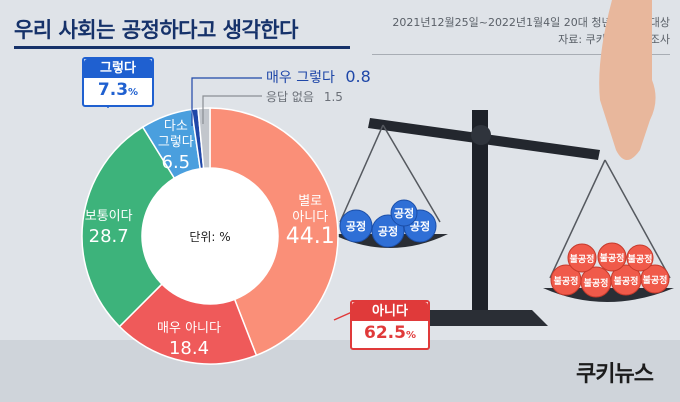  I want to click on leader-line-strongly-agree, so click(226, 101).